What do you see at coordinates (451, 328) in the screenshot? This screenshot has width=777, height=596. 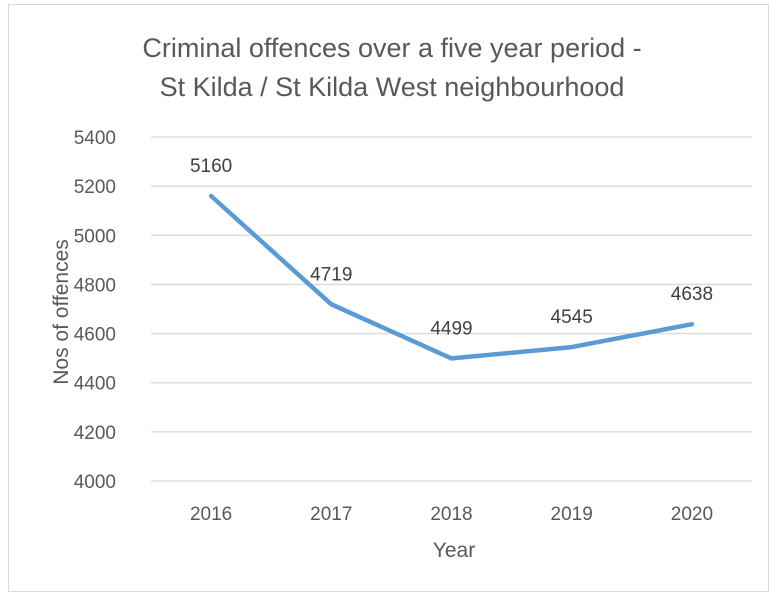 I see `data-label: 4499` at bounding box center [451, 328].